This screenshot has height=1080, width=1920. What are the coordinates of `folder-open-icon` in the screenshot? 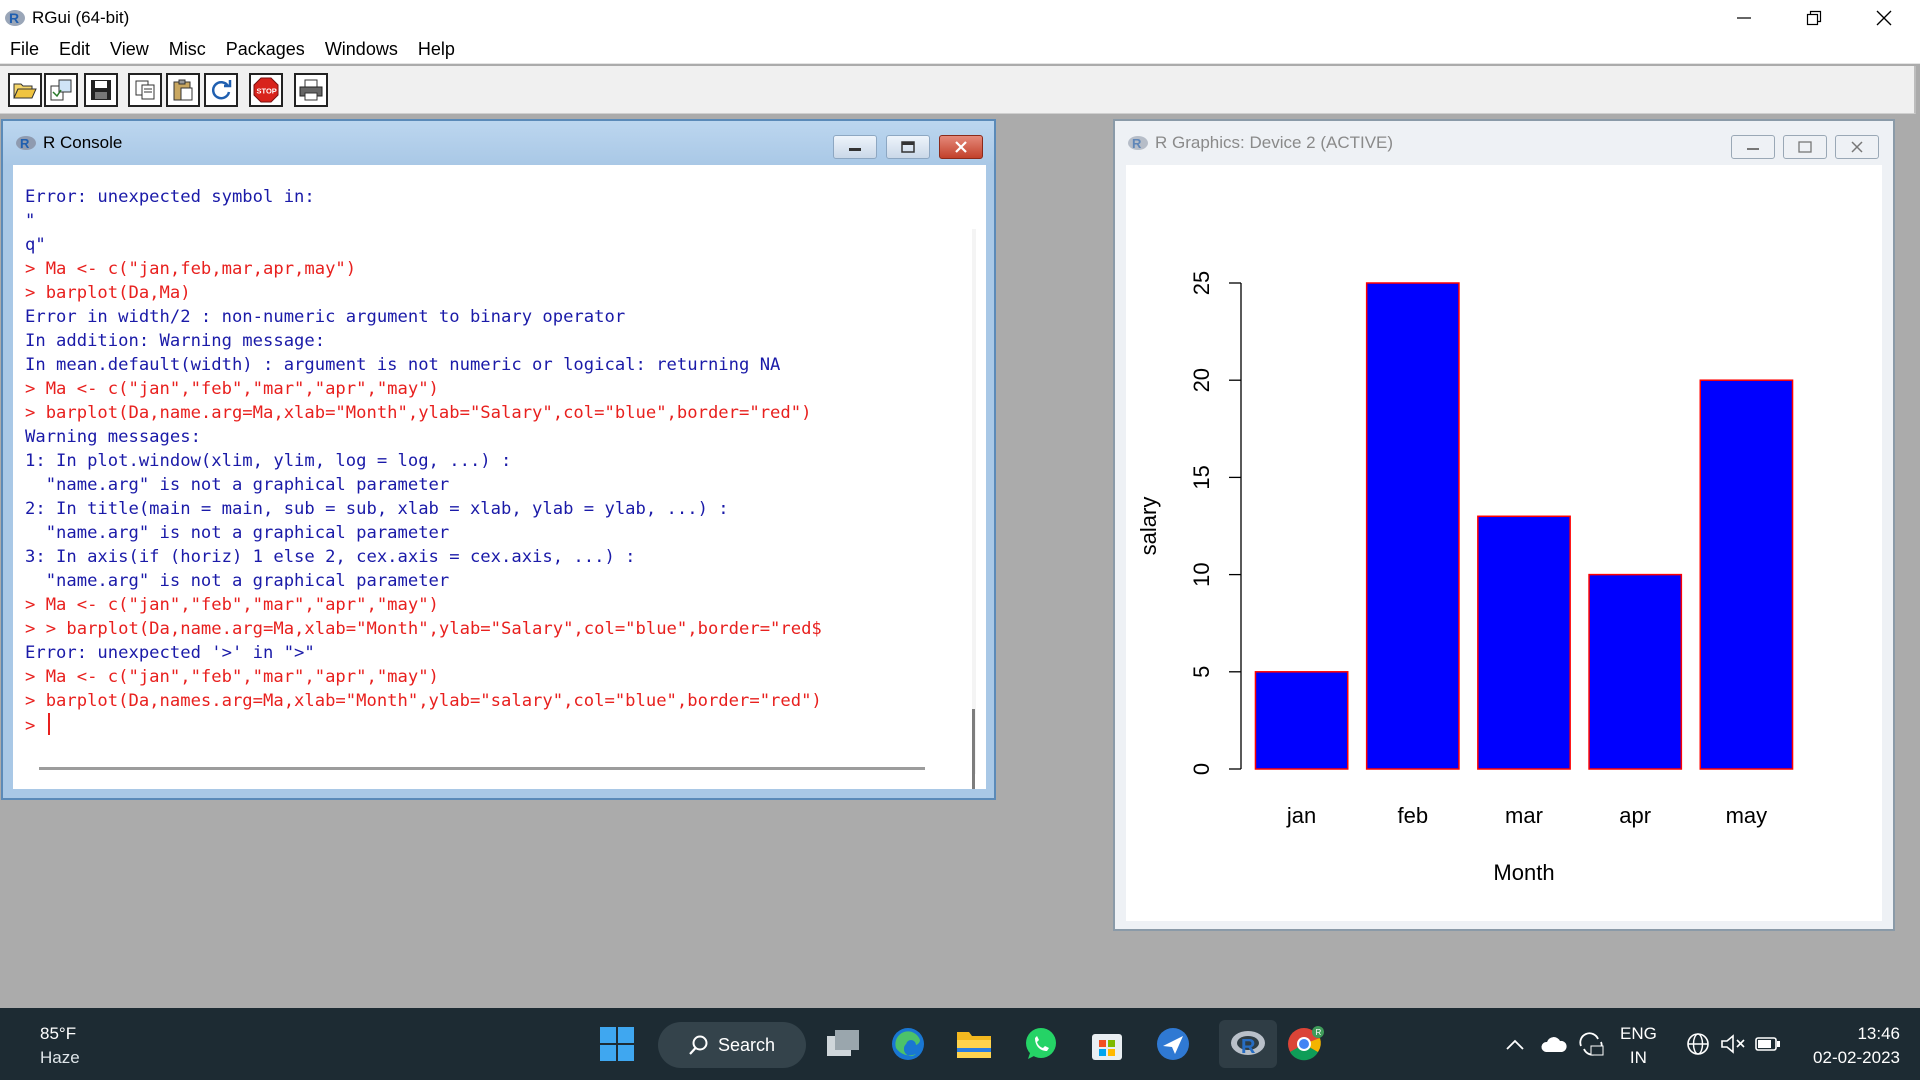 It's located at (25, 91).